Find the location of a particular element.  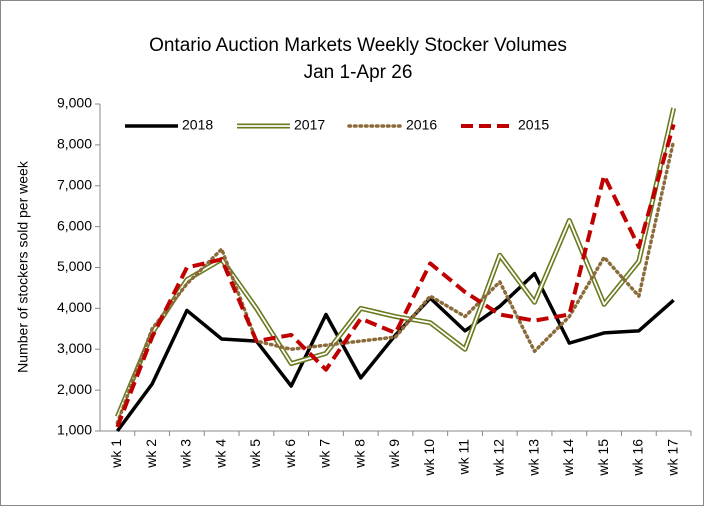

x-tick-label: wk 8 is located at coordinates (359, 454).